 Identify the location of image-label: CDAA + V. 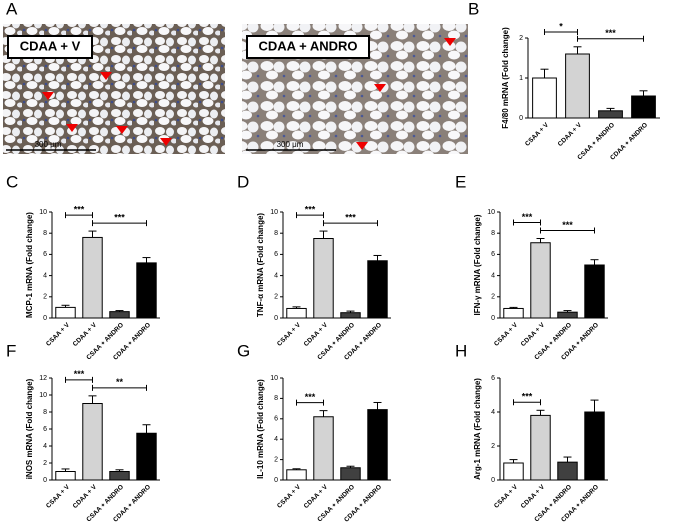
(50, 45).